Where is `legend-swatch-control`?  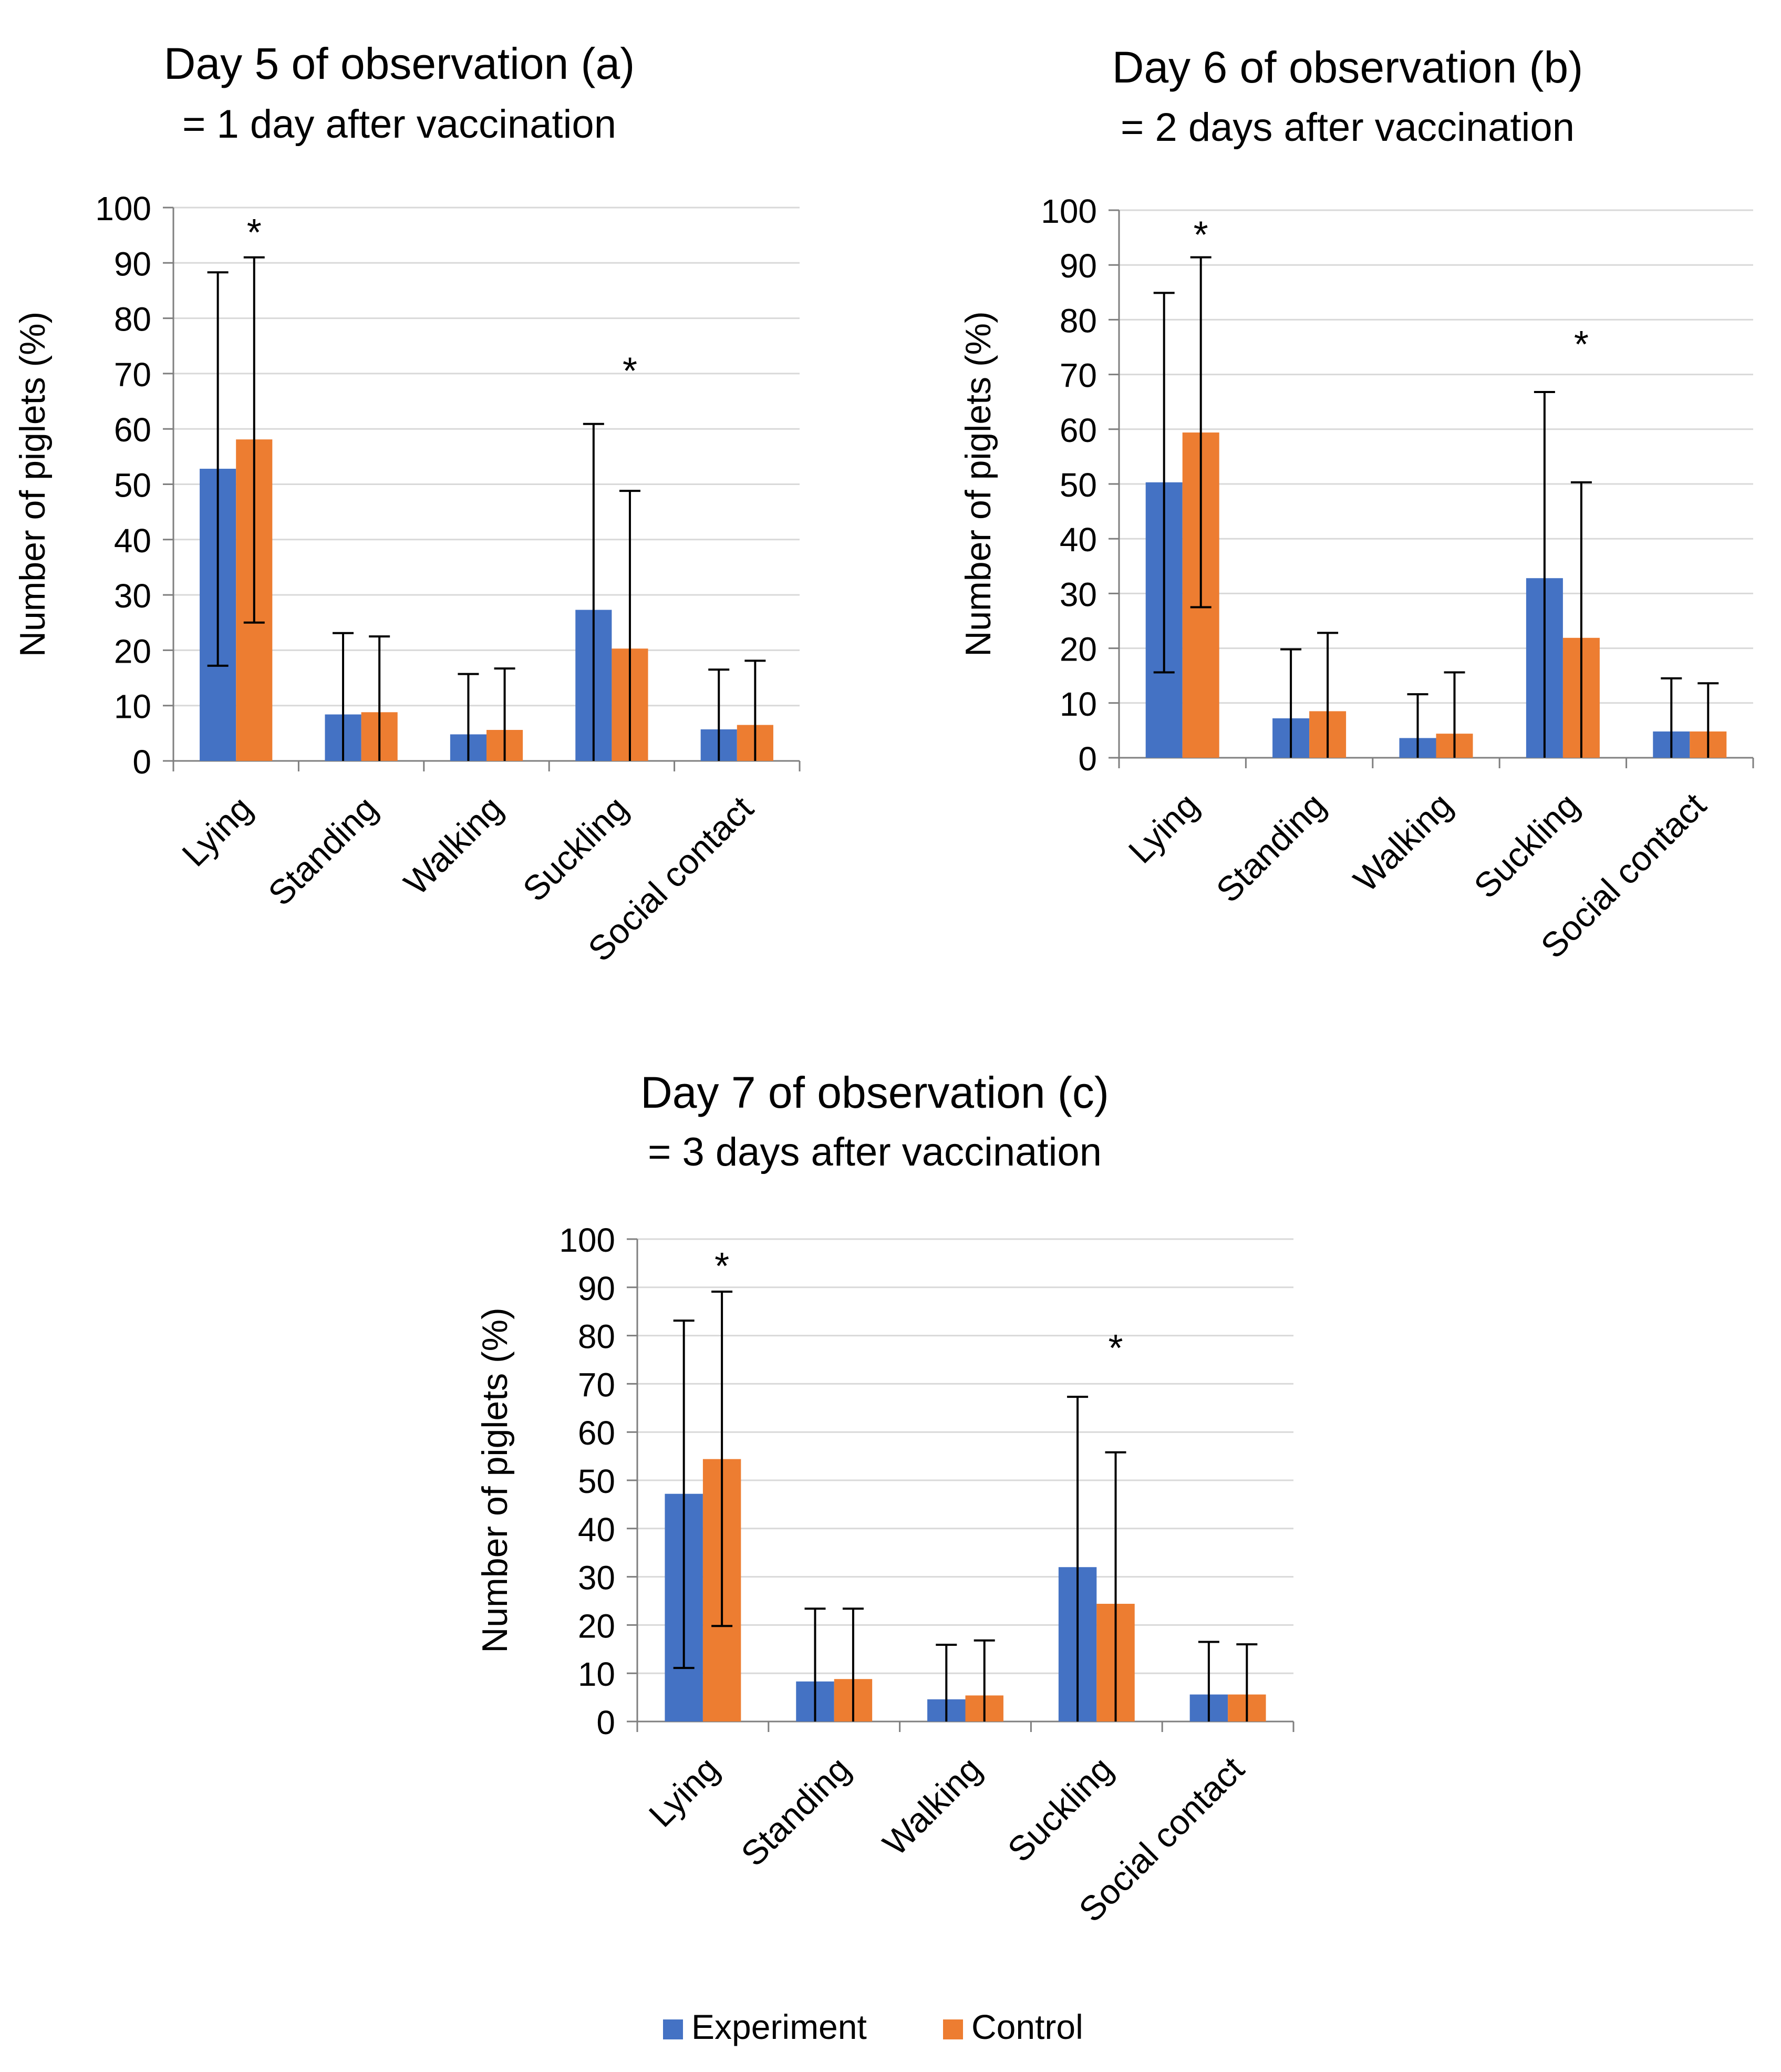 legend-swatch-control is located at coordinates (953, 2029).